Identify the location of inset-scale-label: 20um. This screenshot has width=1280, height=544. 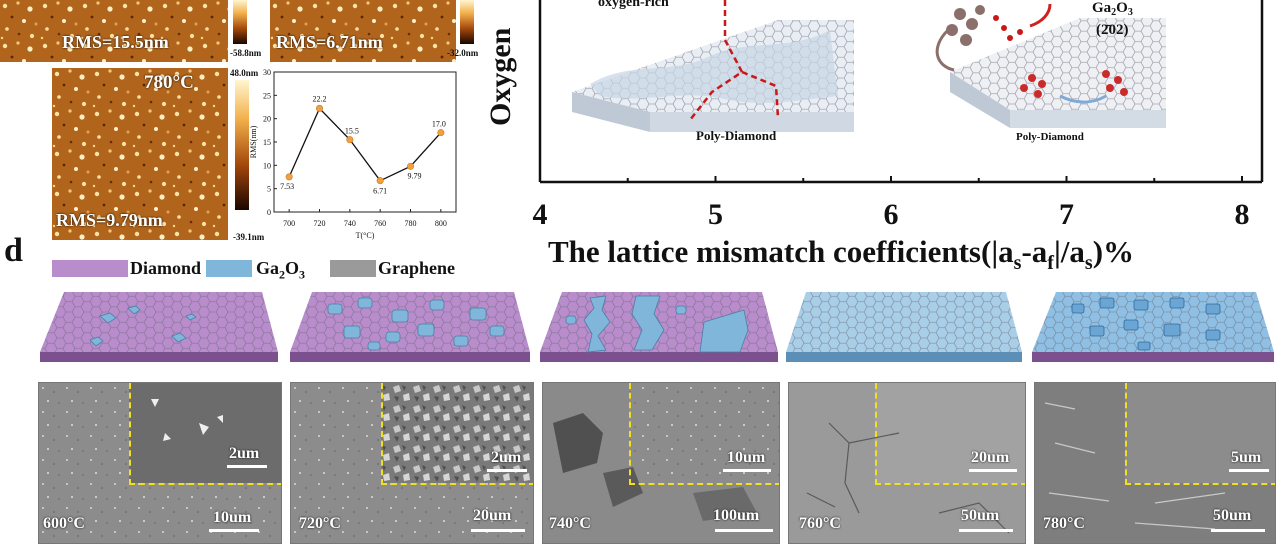
(990, 457).